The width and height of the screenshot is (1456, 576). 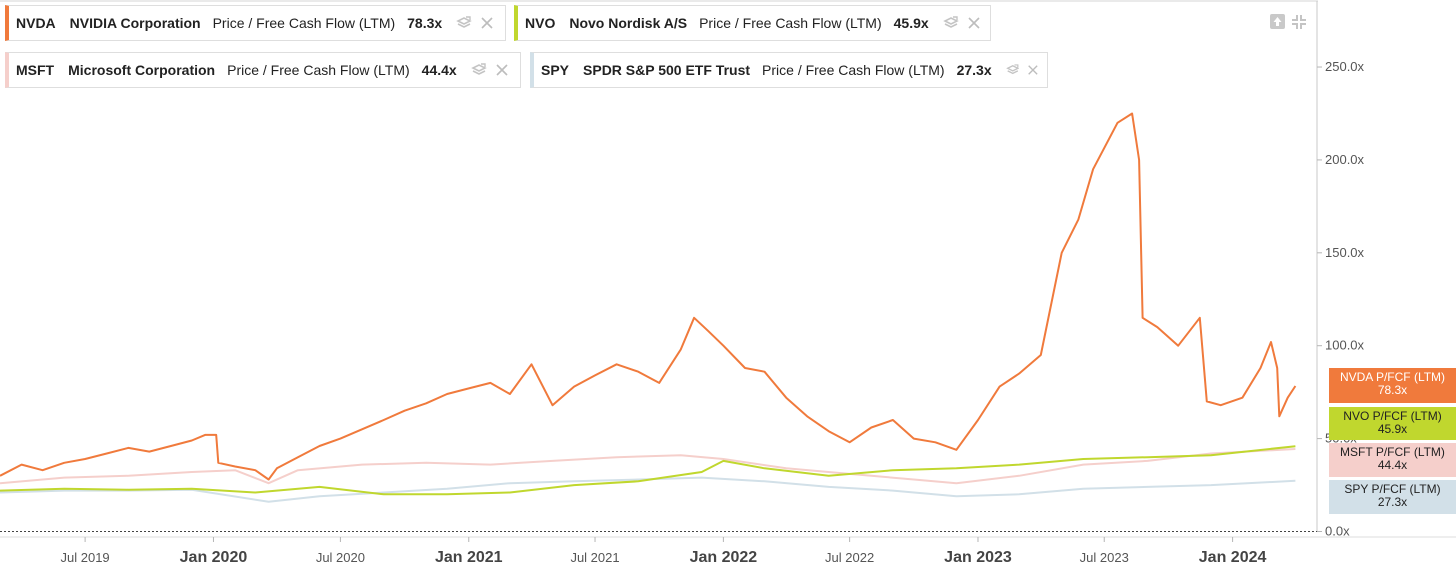 I want to click on legend-company: Microsoft Corporation, so click(x=142, y=70).